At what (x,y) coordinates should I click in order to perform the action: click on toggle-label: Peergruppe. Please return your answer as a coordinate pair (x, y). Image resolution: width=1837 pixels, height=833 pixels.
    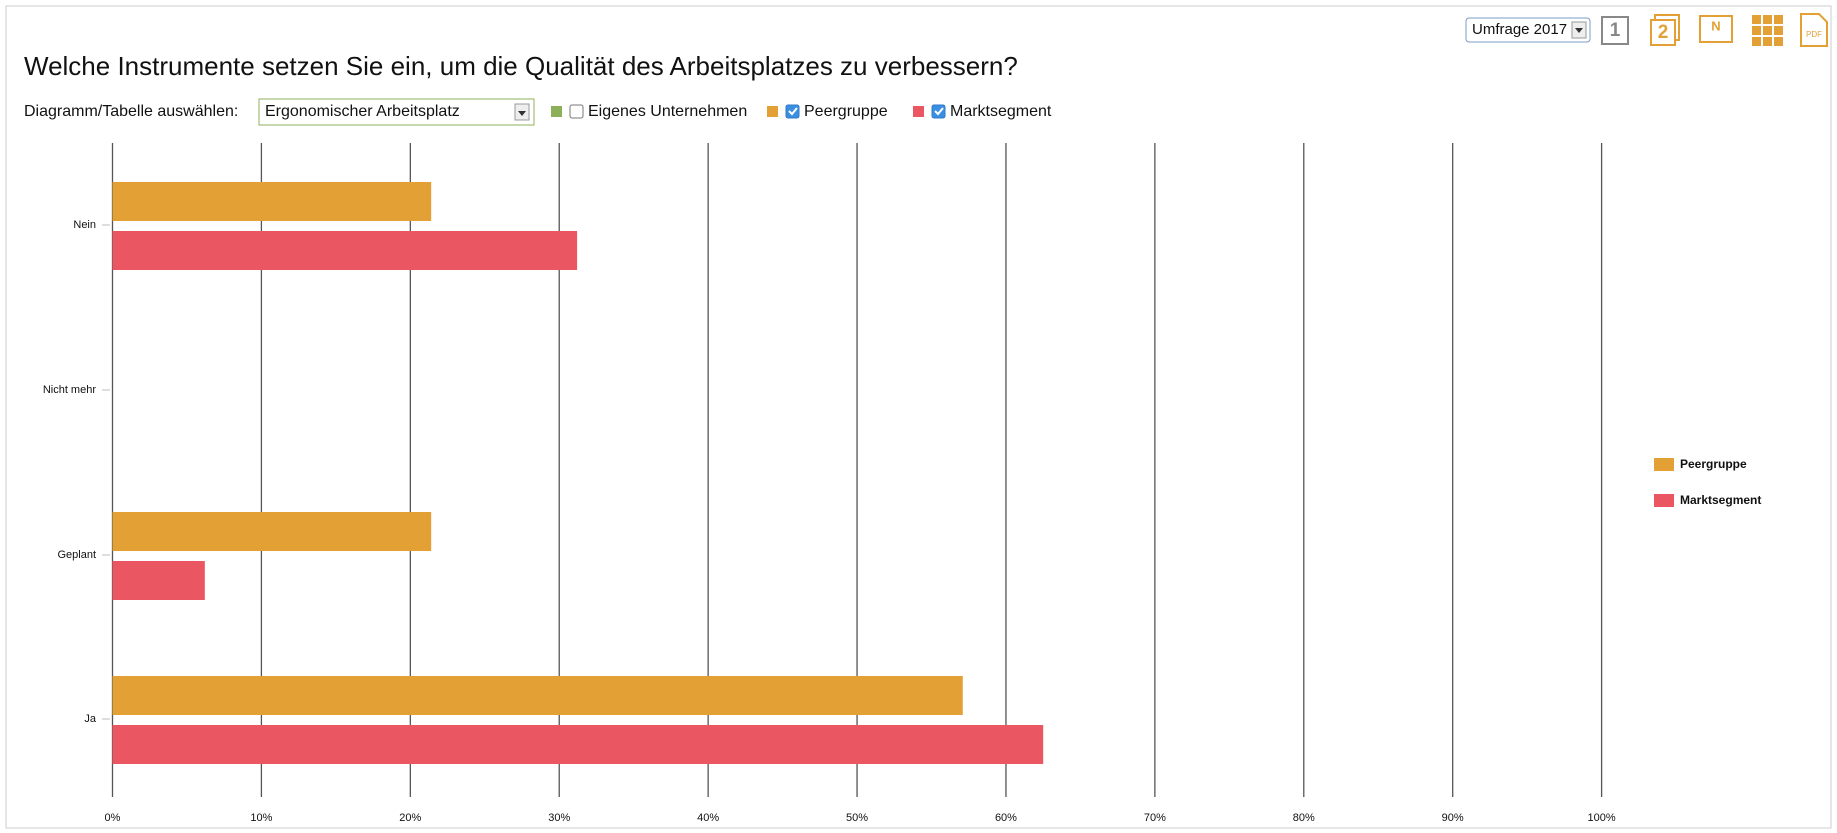
    Looking at the image, I should click on (846, 111).